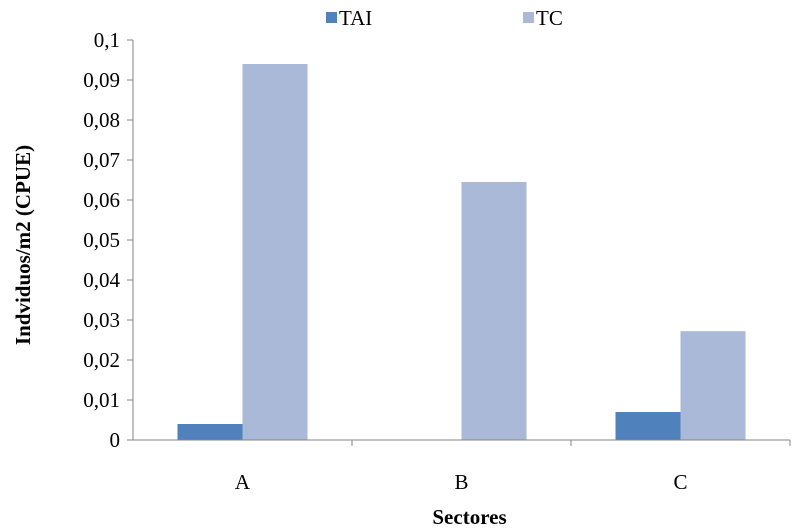 The image size is (804, 531). What do you see at coordinates (680, 482) in the screenshot?
I see `x-category-label: C` at bounding box center [680, 482].